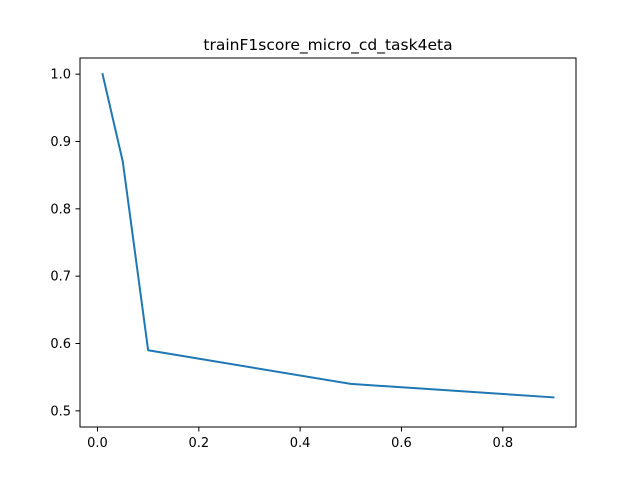 The image size is (640, 480). What do you see at coordinates (60, 209) in the screenshot?
I see `y-tick-label: 0.8` at bounding box center [60, 209].